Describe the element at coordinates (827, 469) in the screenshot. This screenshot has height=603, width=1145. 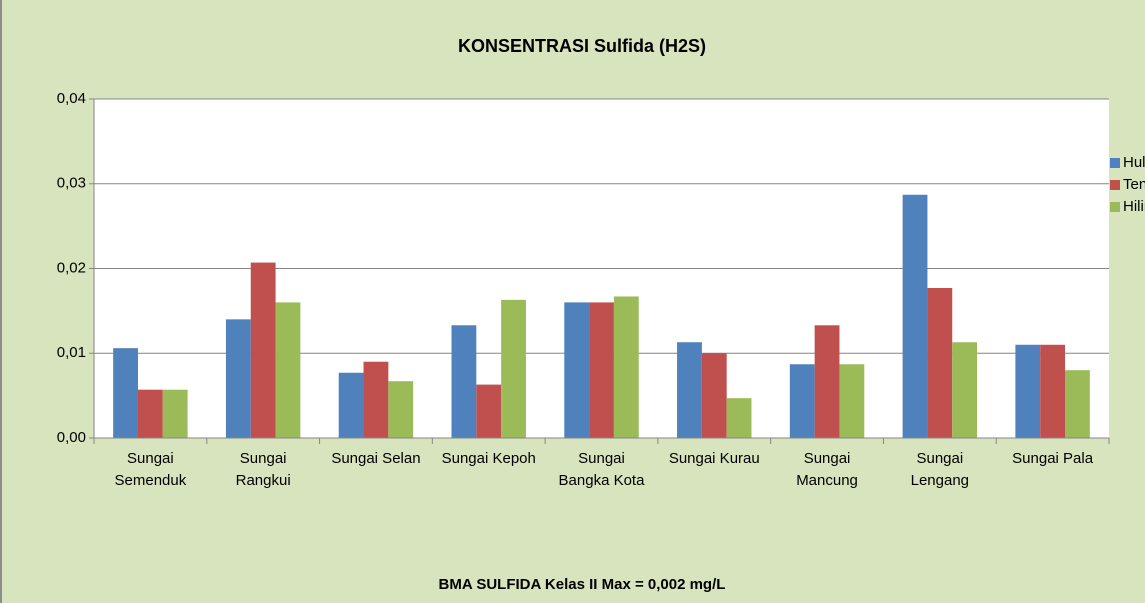
I see `x-tick-label: Sungai Mancung` at that location.